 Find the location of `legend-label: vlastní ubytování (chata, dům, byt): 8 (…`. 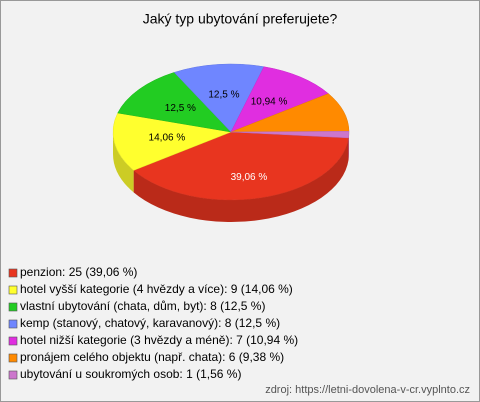

legend-label: vlastní ubytování (chata, dům, byt): 8 (… is located at coordinates (142, 306).